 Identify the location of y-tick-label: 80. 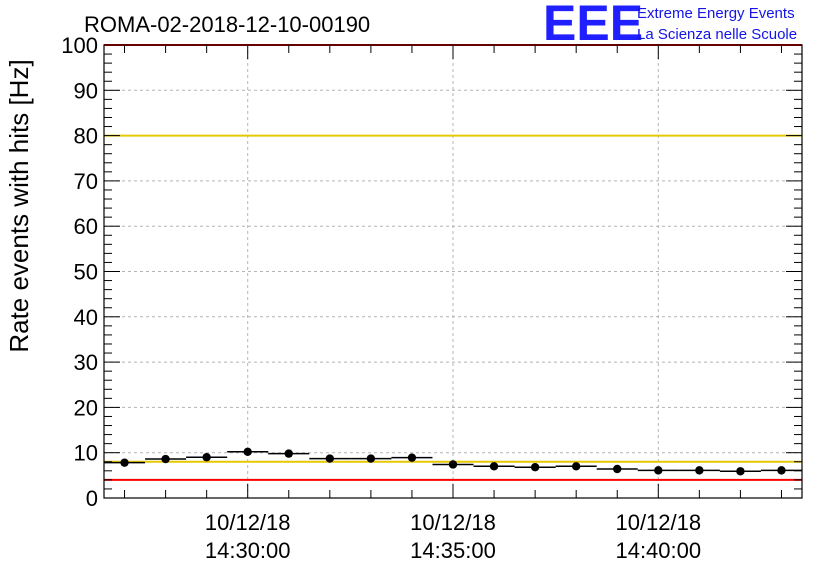
(86, 136).